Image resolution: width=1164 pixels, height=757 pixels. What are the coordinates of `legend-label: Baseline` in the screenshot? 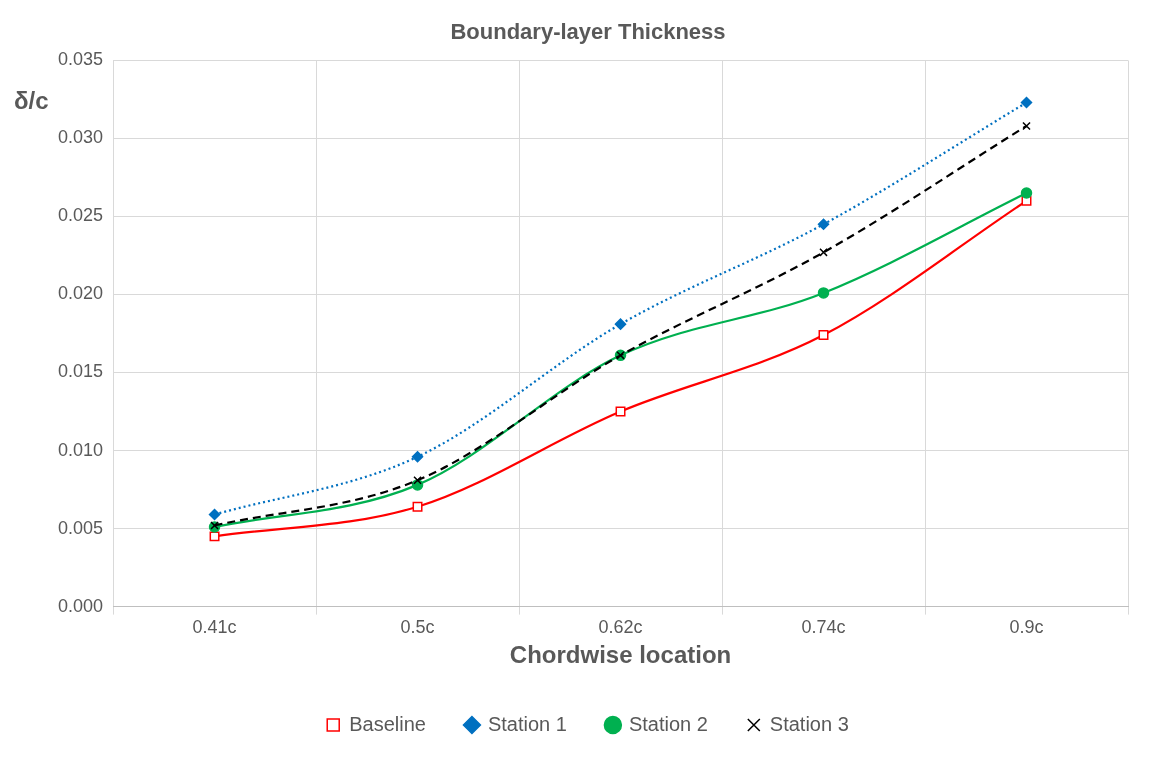 It's located at (387, 723).